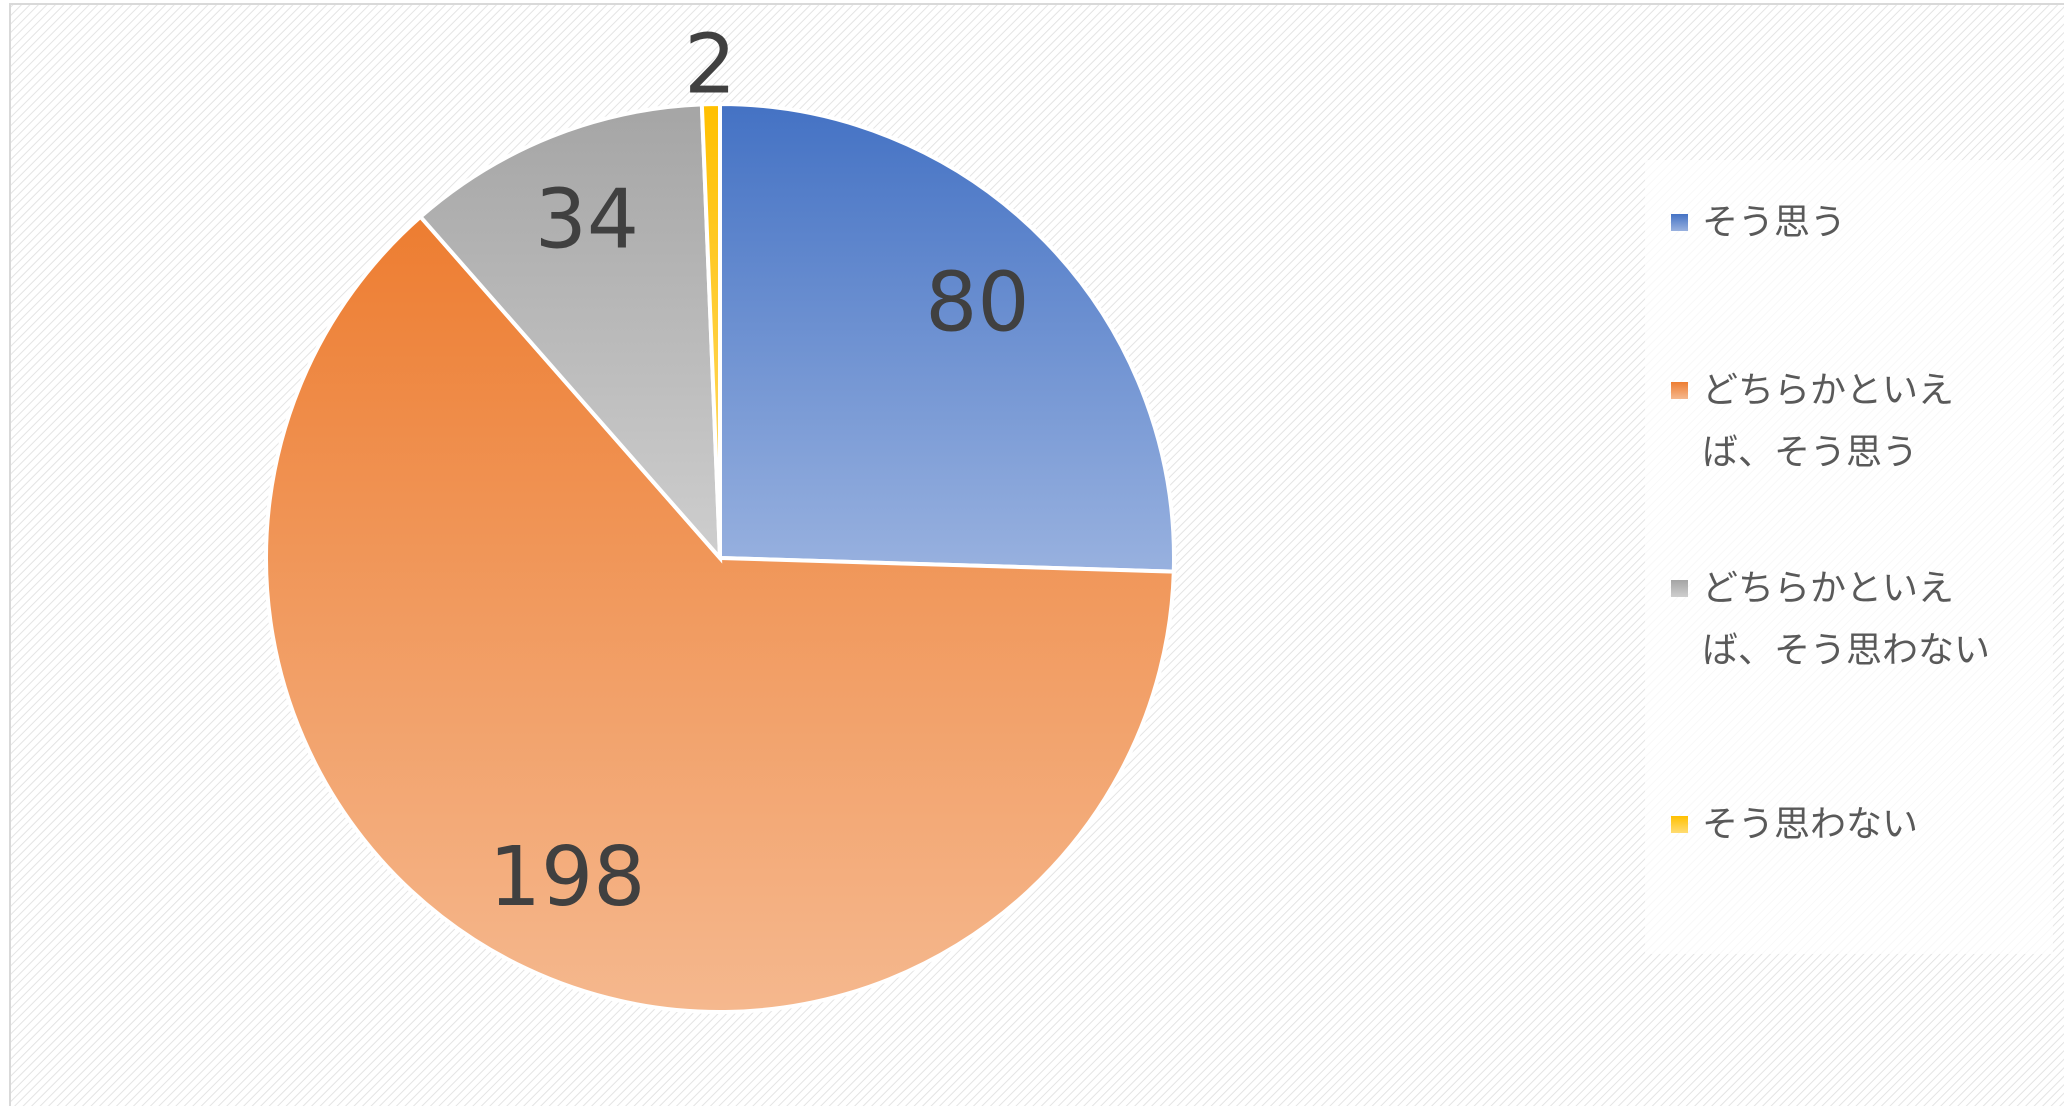  Describe the element at coordinates (567, 877) in the screenshot. I see `data-label: 198` at that location.